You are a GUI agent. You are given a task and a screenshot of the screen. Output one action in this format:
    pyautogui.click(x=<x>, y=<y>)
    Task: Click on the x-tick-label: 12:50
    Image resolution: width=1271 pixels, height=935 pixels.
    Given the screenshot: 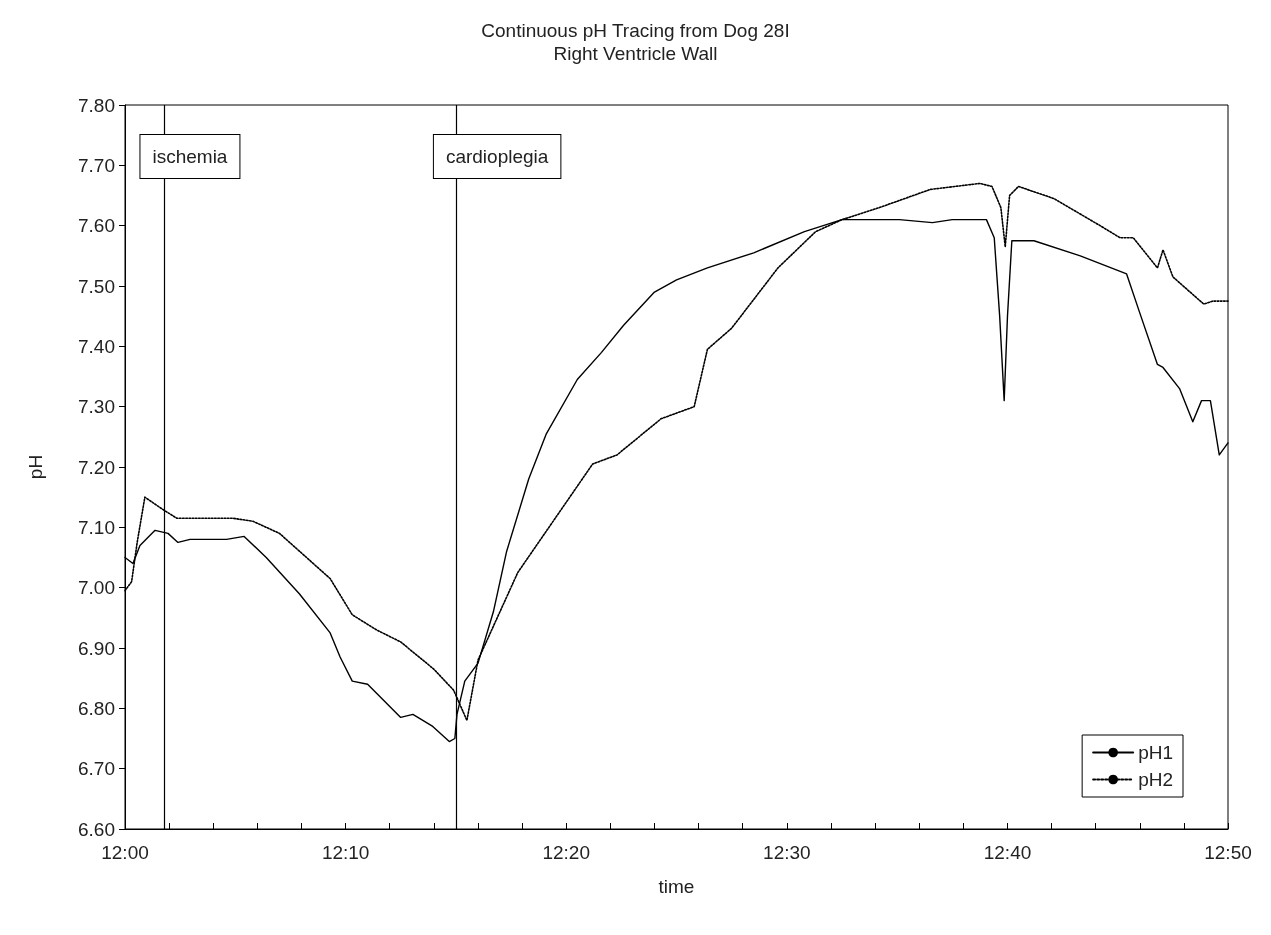 What is the action you would take?
    pyautogui.click(x=1228, y=852)
    